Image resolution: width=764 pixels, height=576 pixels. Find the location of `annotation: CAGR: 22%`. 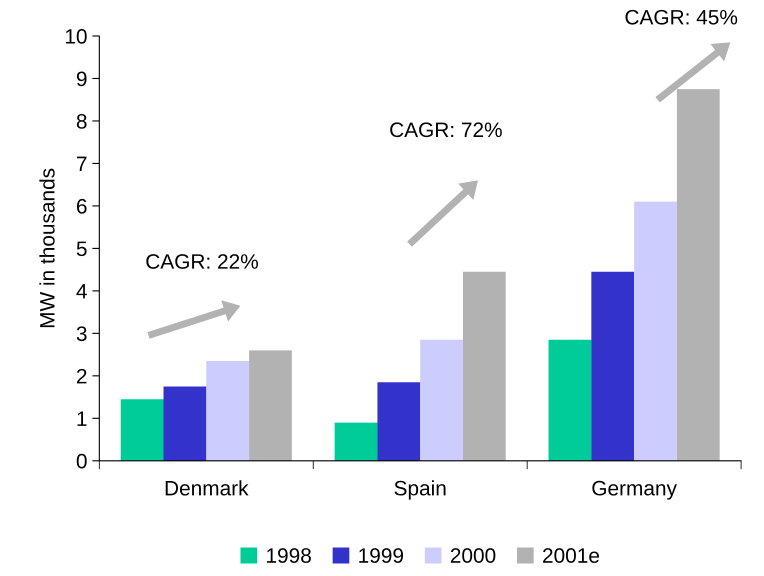

annotation: CAGR: 22% is located at coordinates (202, 261).